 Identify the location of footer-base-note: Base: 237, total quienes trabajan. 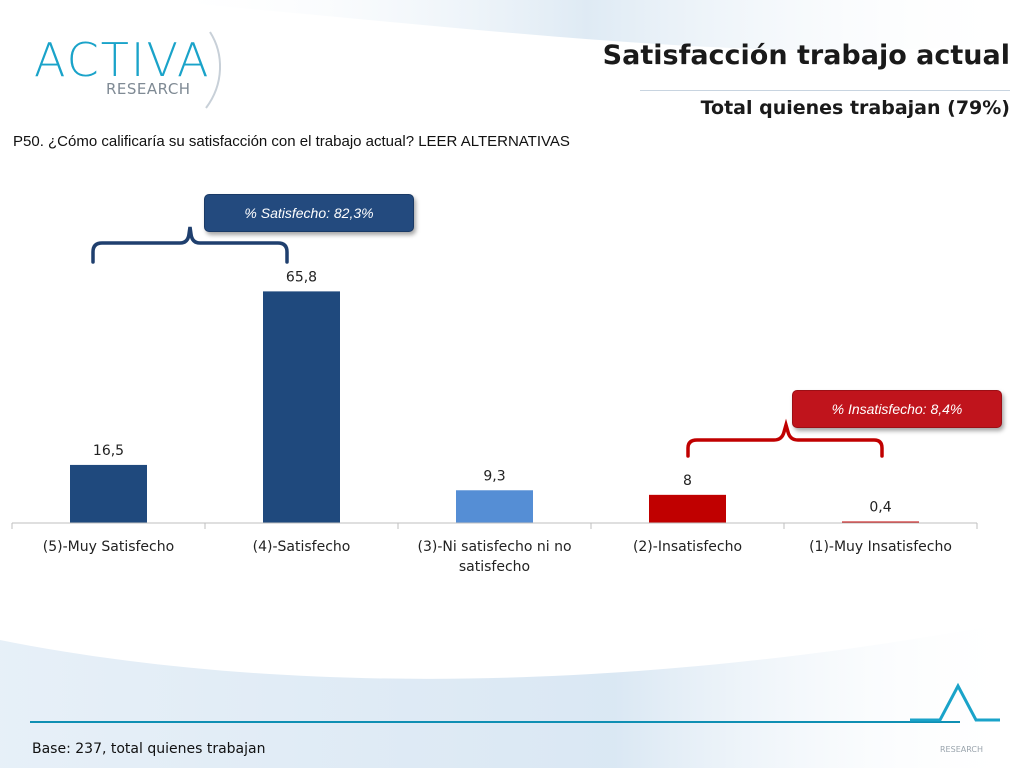
(149, 749).